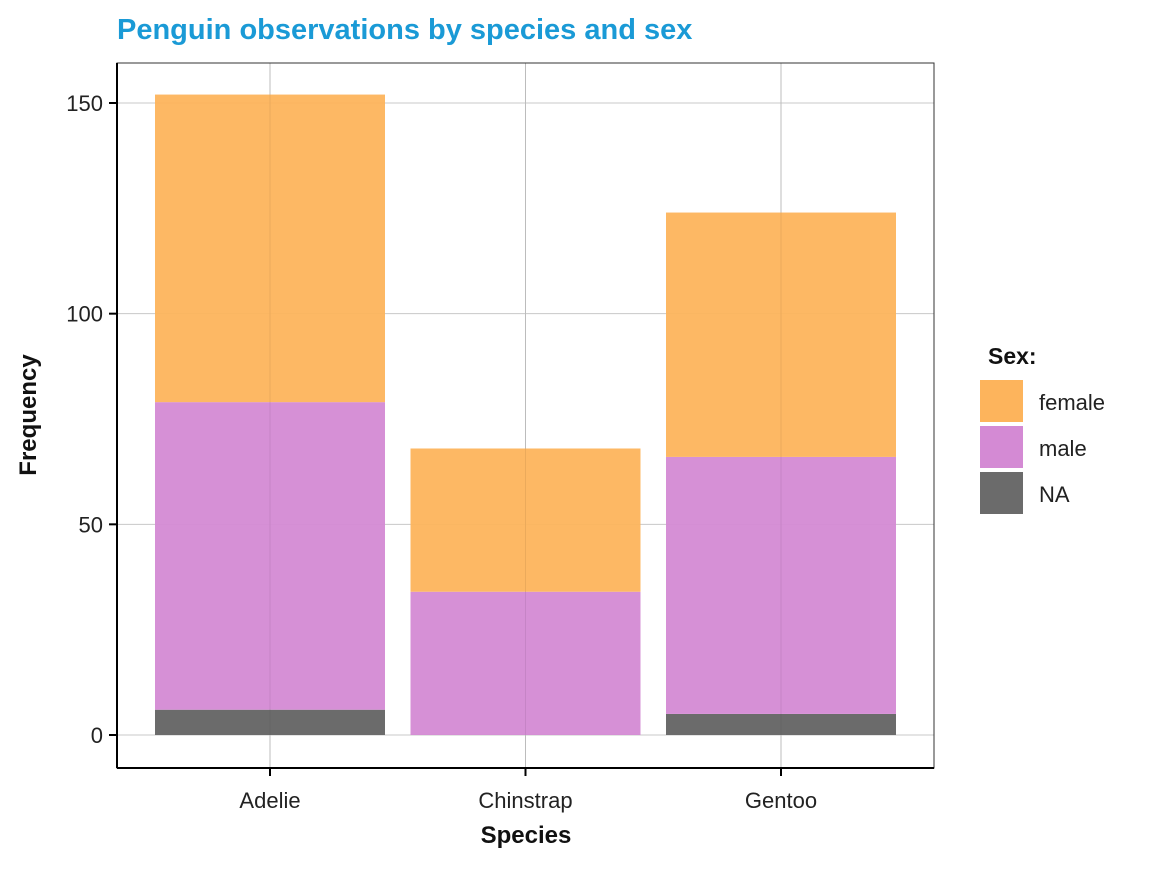 Image resolution: width=1152 pixels, height=869 pixels. Describe the element at coordinates (28, 415) in the screenshot. I see `y-axis-label: Frequency` at that location.